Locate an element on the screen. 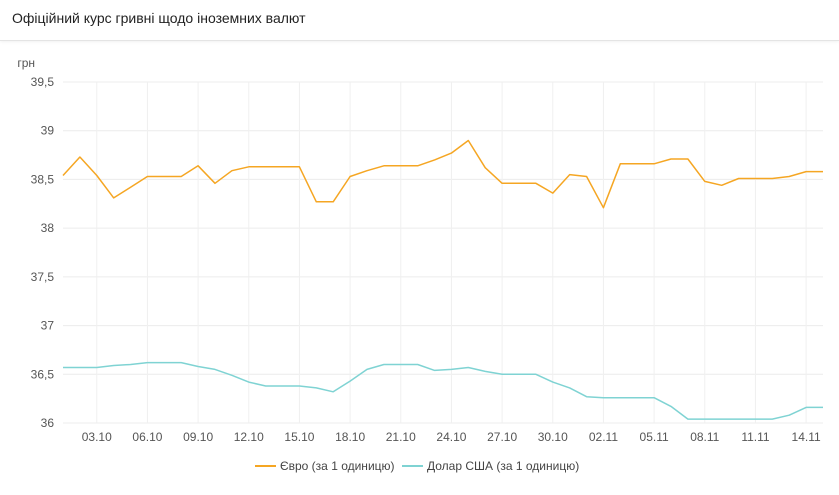 Image resolution: width=839 pixels, height=495 pixels. y-axis-ticks: 39,5 39 38,5 38 37,5 37 36,5 36 is located at coordinates (43, 252).